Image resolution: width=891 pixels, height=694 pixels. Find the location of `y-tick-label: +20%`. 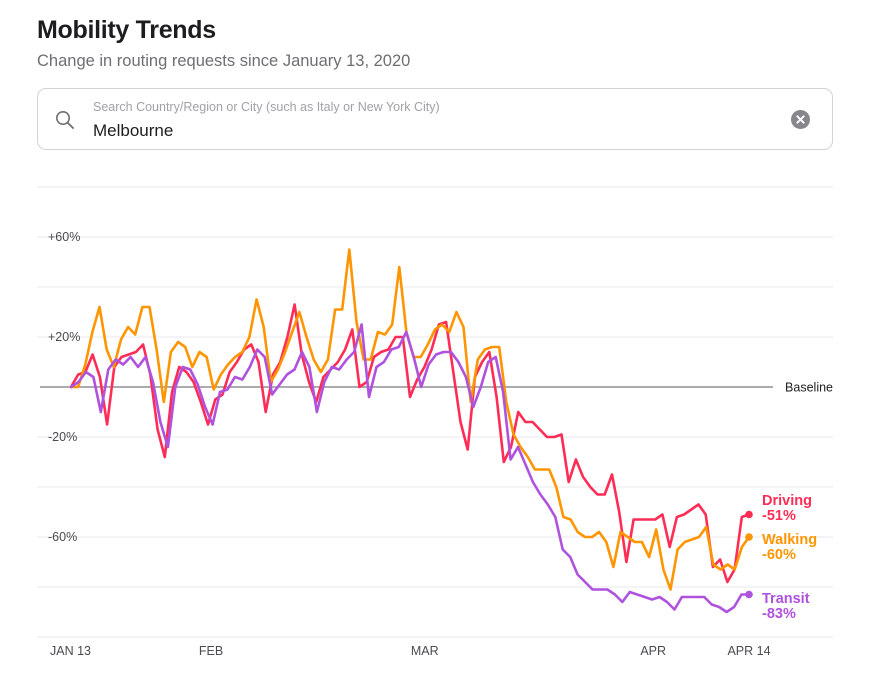

y-tick-label: +20% is located at coordinates (64, 337).